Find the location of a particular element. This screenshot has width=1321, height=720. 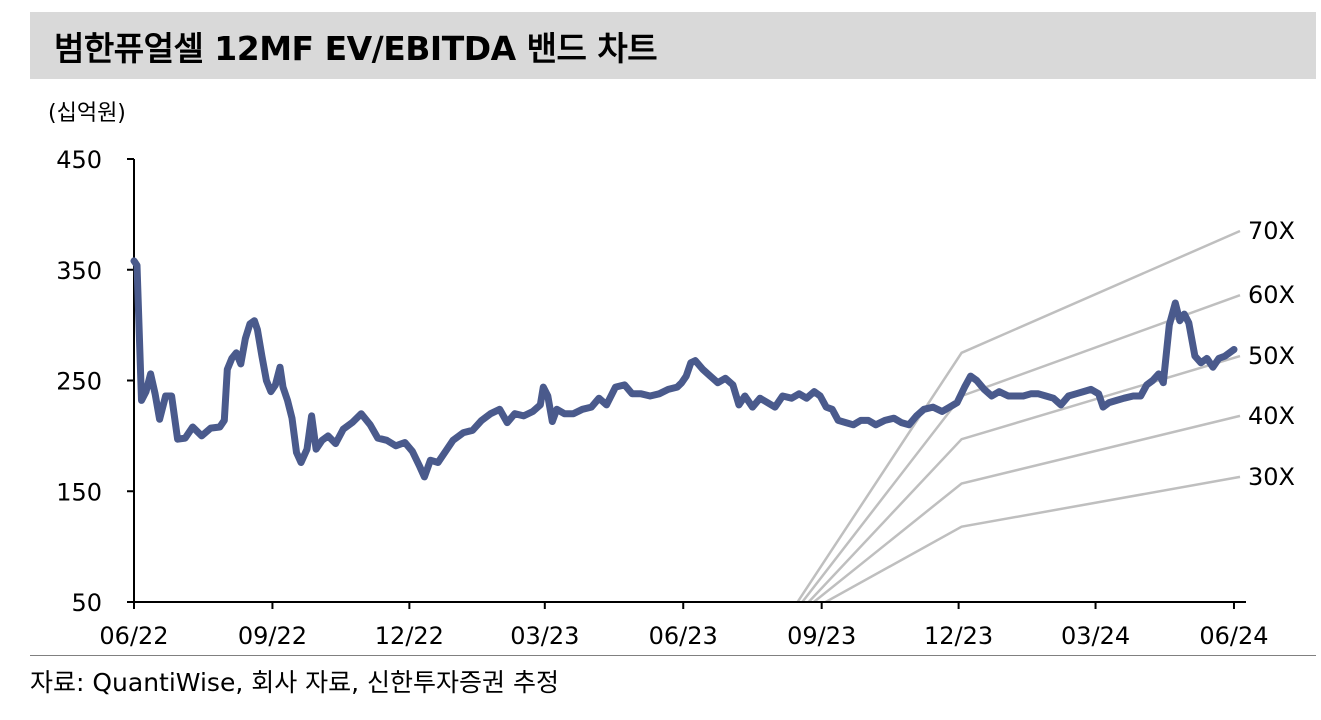

x-tick-label: 06/23 is located at coordinates (683, 636).